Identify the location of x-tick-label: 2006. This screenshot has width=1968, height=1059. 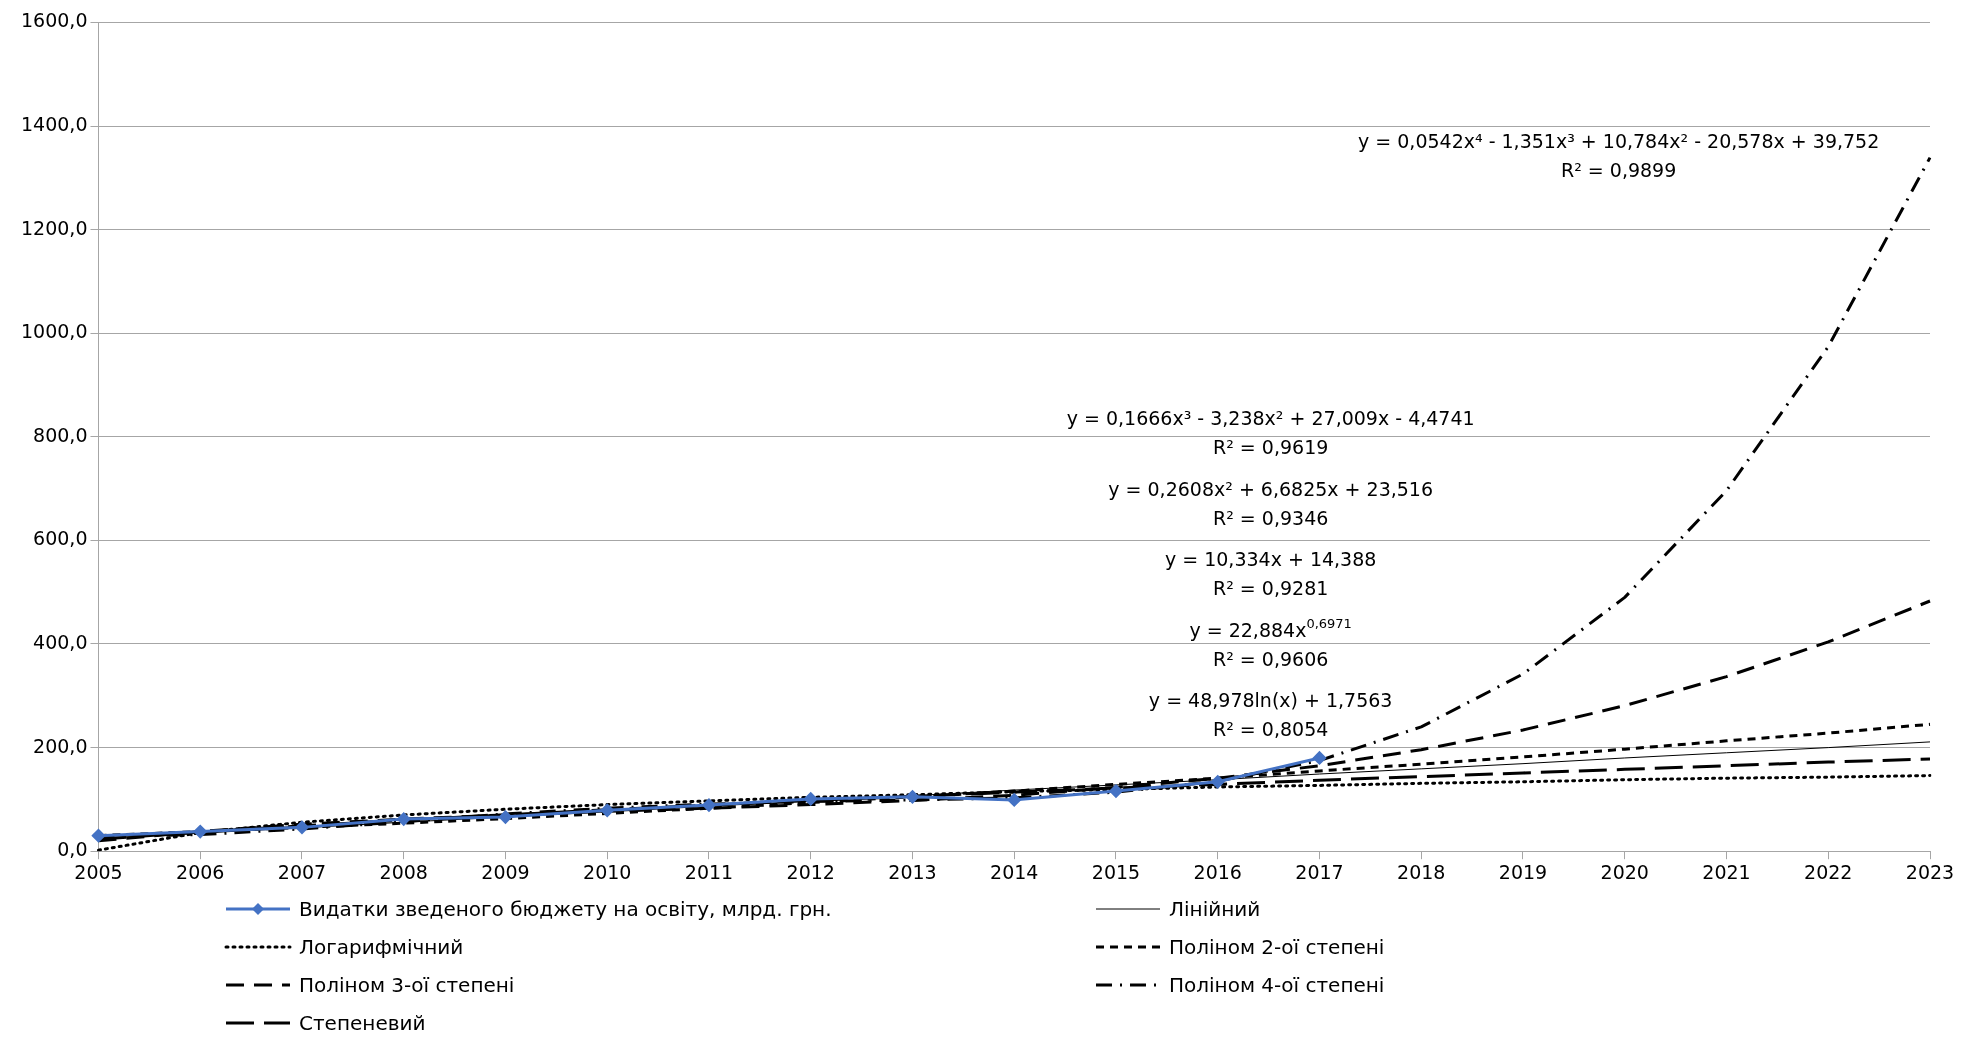
(200, 871).